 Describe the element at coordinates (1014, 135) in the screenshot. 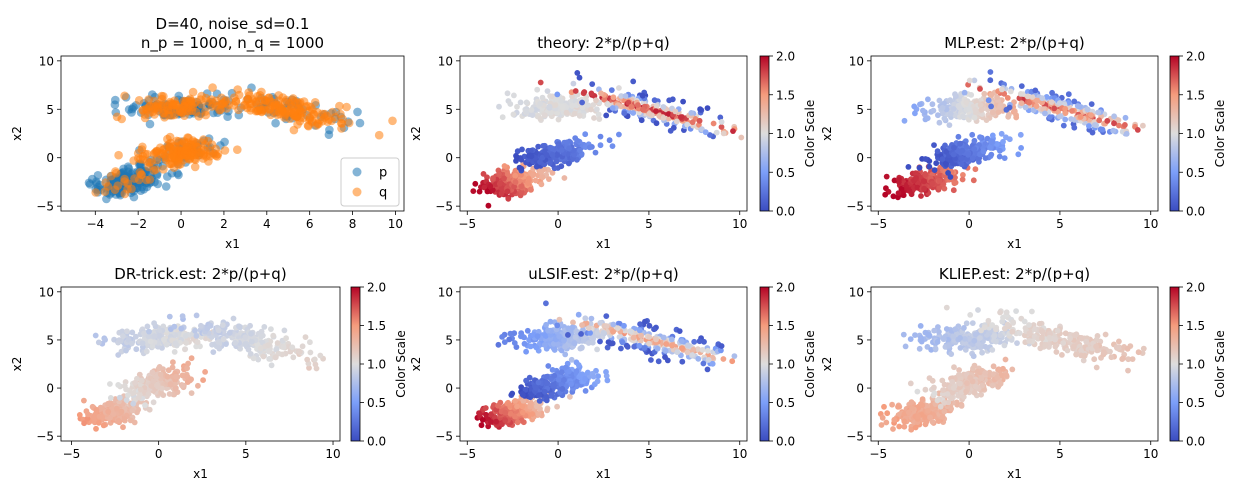

I see `scatter-points` at that location.